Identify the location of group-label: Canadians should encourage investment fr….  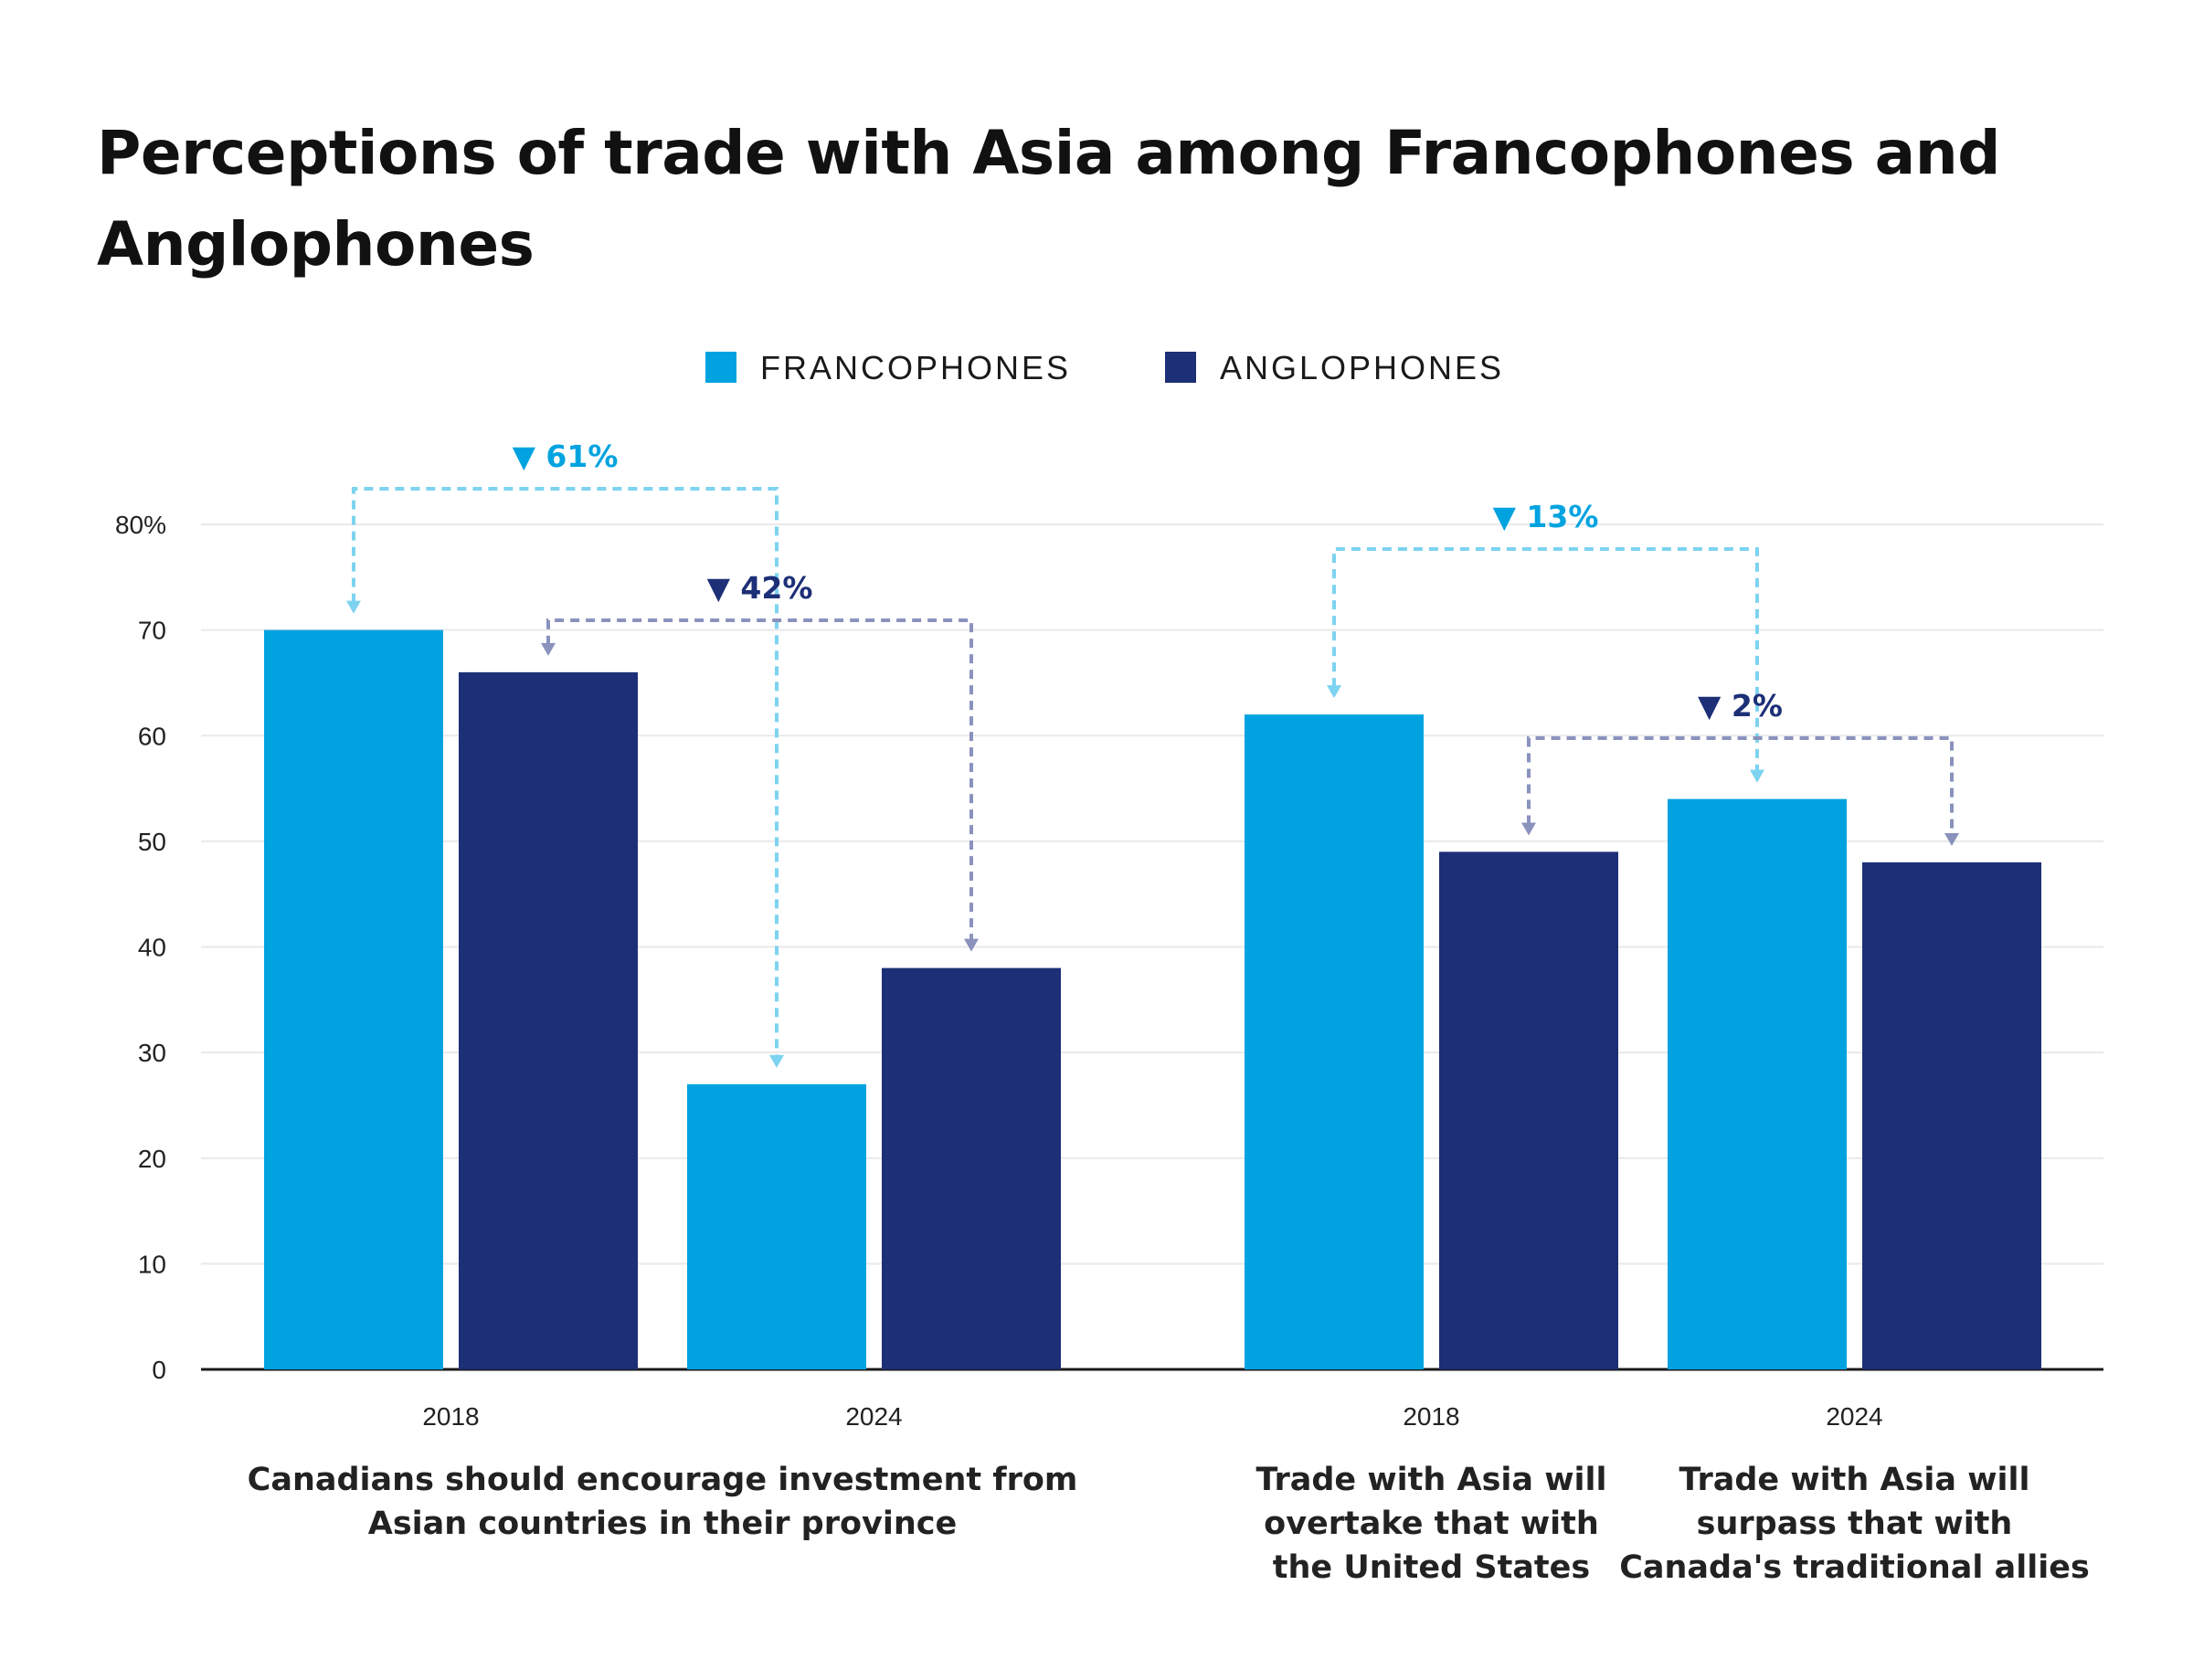
(663, 1480).